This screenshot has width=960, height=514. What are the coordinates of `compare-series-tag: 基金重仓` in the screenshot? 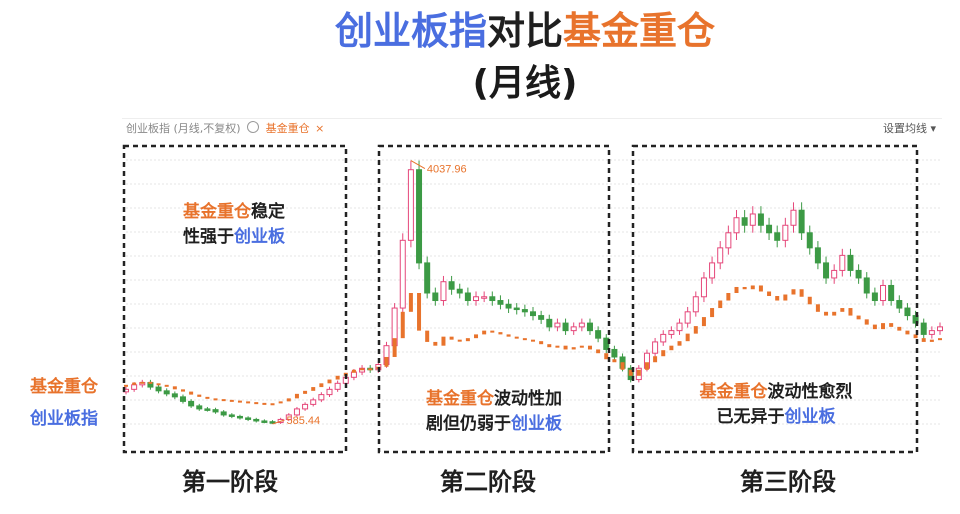 It's located at (287, 128).